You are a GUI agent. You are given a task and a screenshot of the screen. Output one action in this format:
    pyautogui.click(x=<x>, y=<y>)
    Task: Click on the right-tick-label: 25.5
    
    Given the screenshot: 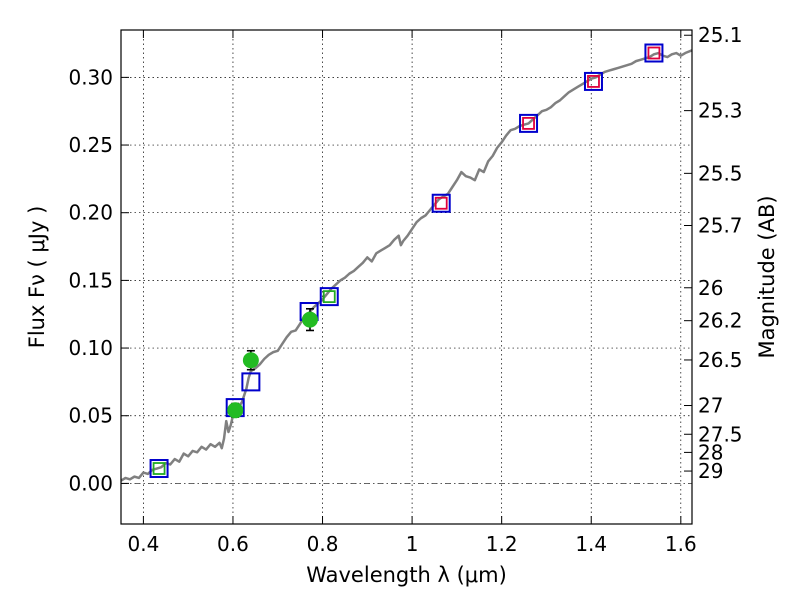 What is the action you would take?
    pyautogui.click(x=720, y=173)
    